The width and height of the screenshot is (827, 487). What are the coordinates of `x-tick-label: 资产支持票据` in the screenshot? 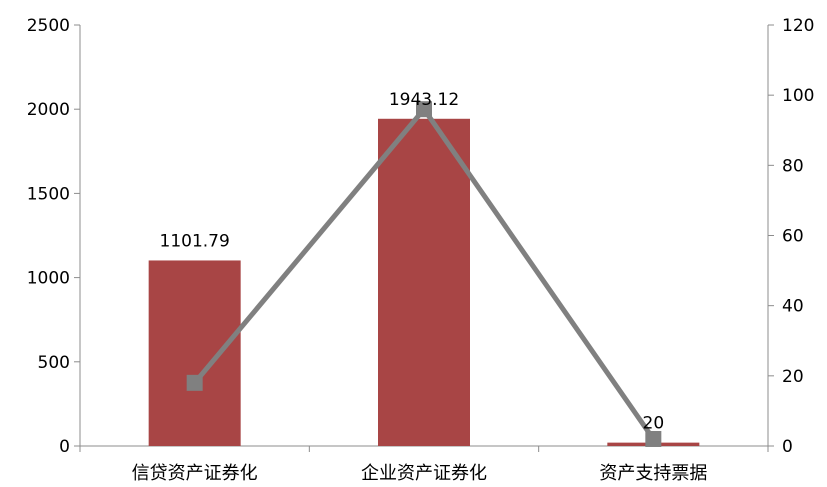 It's located at (653, 473).